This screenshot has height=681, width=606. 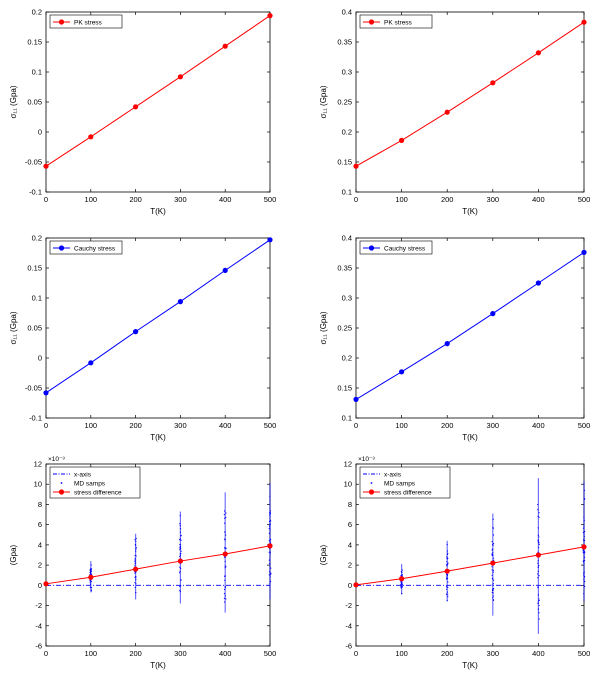 What do you see at coordinates (447, 199) in the screenshot?
I see `x-tick-label: 200` at bounding box center [447, 199].